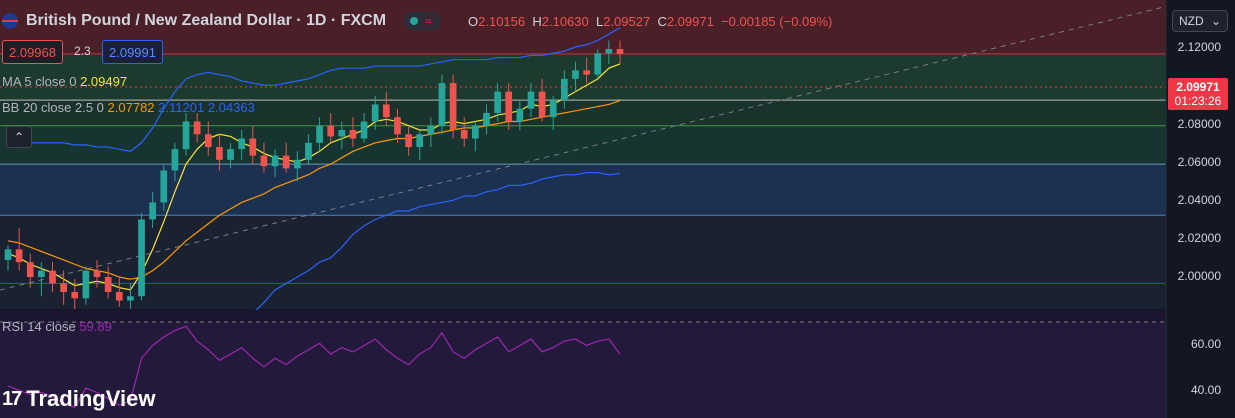 The height and width of the screenshot is (418, 1235). What do you see at coordinates (1198, 87) in the screenshot?
I see `last-price-value: 2.09971` at bounding box center [1198, 87].